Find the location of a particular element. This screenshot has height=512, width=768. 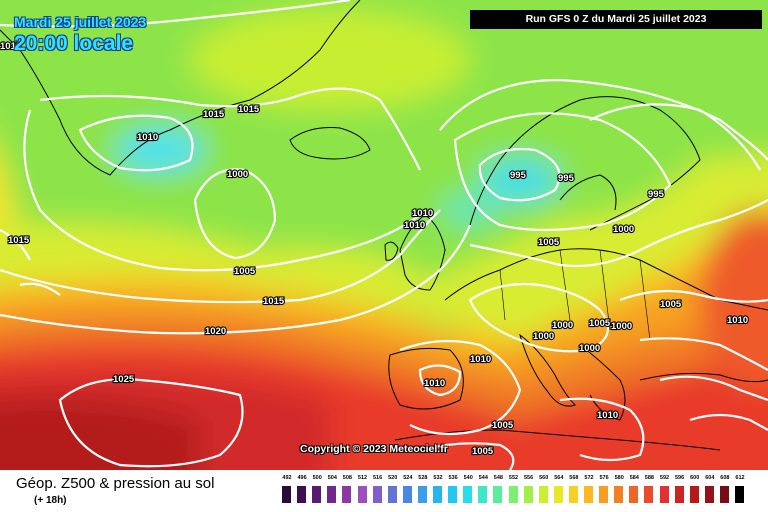

legend-label: 508 is located at coordinates (347, 478).